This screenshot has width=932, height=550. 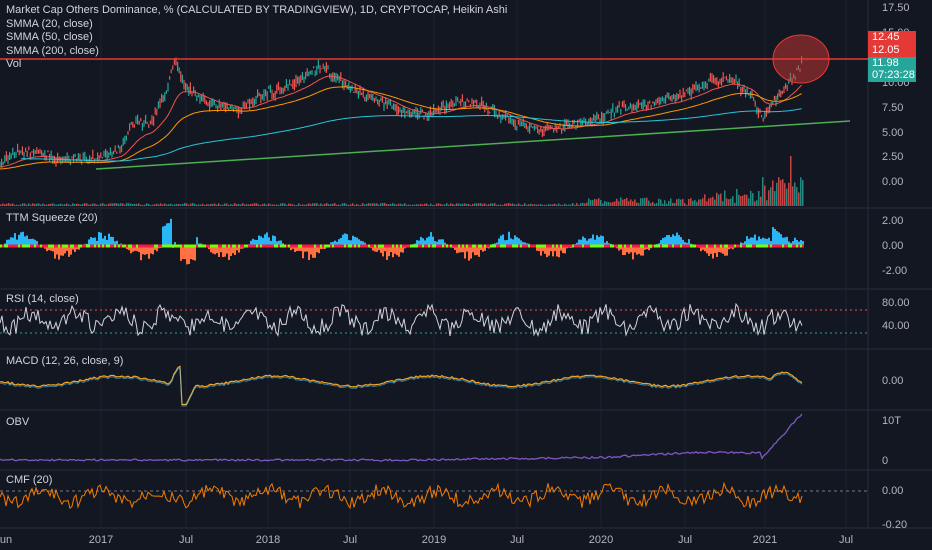 What do you see at coordinates (893, 133) in the screenshot?
I see `price-tick: 5.00` at bounding box center [893, 133].